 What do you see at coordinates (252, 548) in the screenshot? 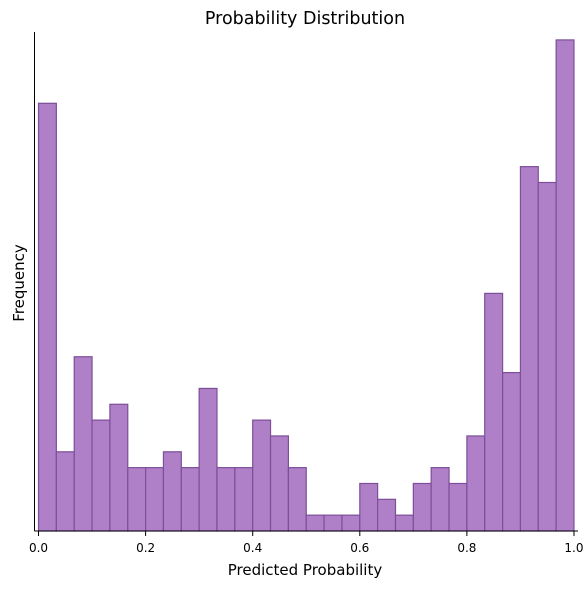
I see `x-tick-label: 0.4` at bounding box center [252, 548].